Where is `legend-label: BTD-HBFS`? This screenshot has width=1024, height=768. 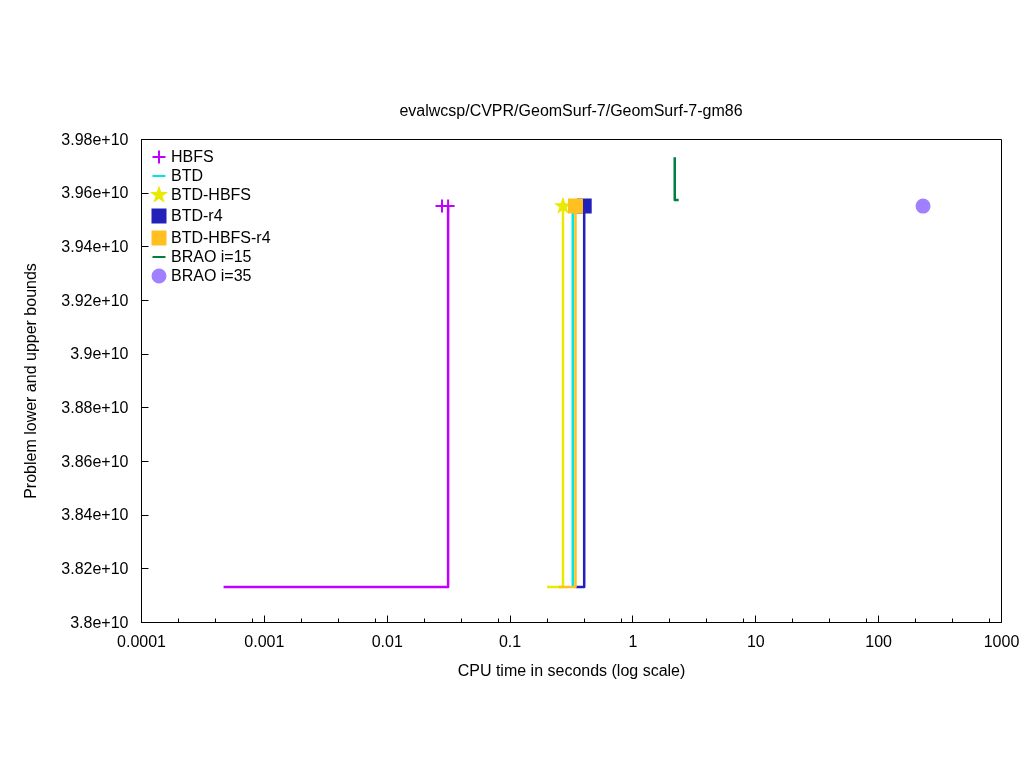
legend-label: BTD-HBFS is located at coordinates (211, 194).